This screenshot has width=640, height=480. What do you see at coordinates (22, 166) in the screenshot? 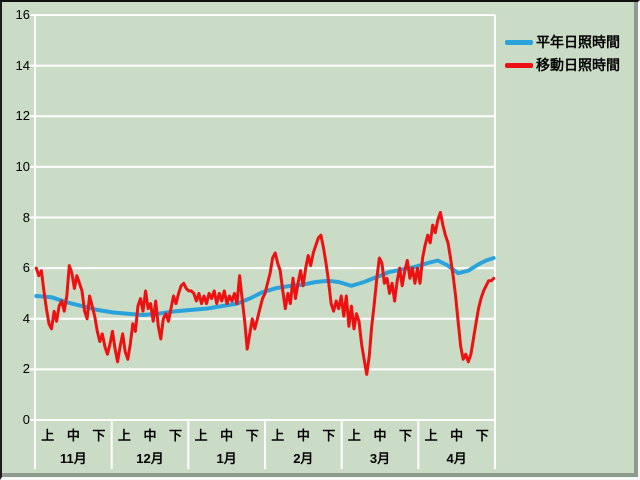
I see `y-tick-label-10: 10` at bounding box center [22, 166].